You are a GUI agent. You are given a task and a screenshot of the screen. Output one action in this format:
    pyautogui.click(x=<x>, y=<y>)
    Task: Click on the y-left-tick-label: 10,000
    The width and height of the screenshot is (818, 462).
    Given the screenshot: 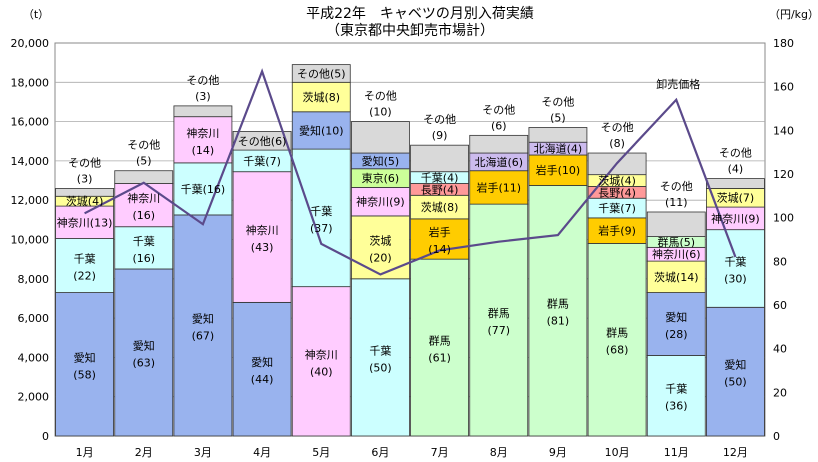 What is the action you would take?
    pyautogui.click(x=30, y=240)
    